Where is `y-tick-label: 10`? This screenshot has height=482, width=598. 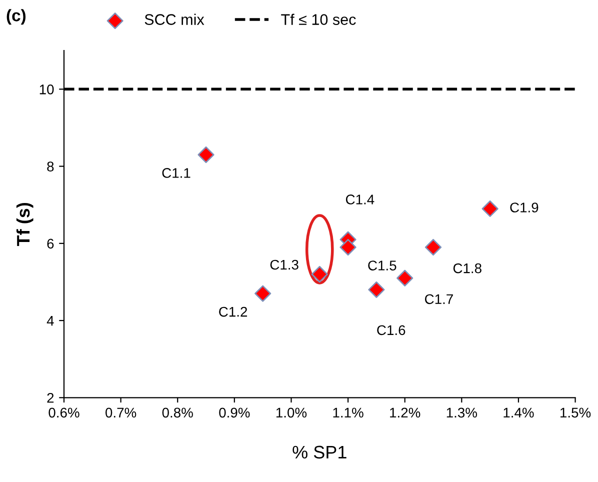
y-tick-label: 10 is located at coordinates (47, 89).